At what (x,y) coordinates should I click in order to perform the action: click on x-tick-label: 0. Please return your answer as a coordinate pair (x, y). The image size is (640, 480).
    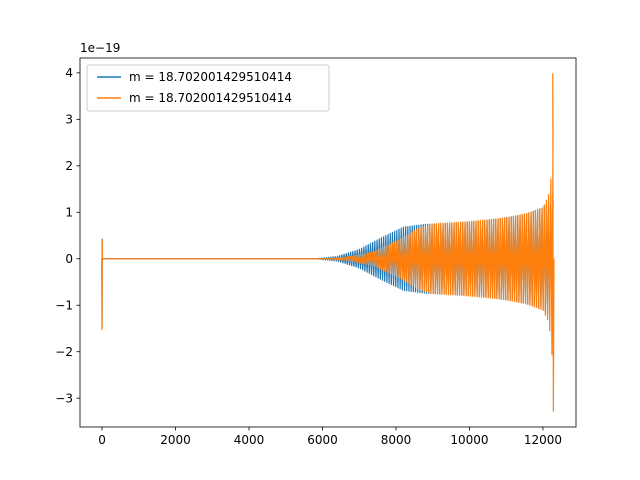
    Looking at the image, I should click on (102, 440).